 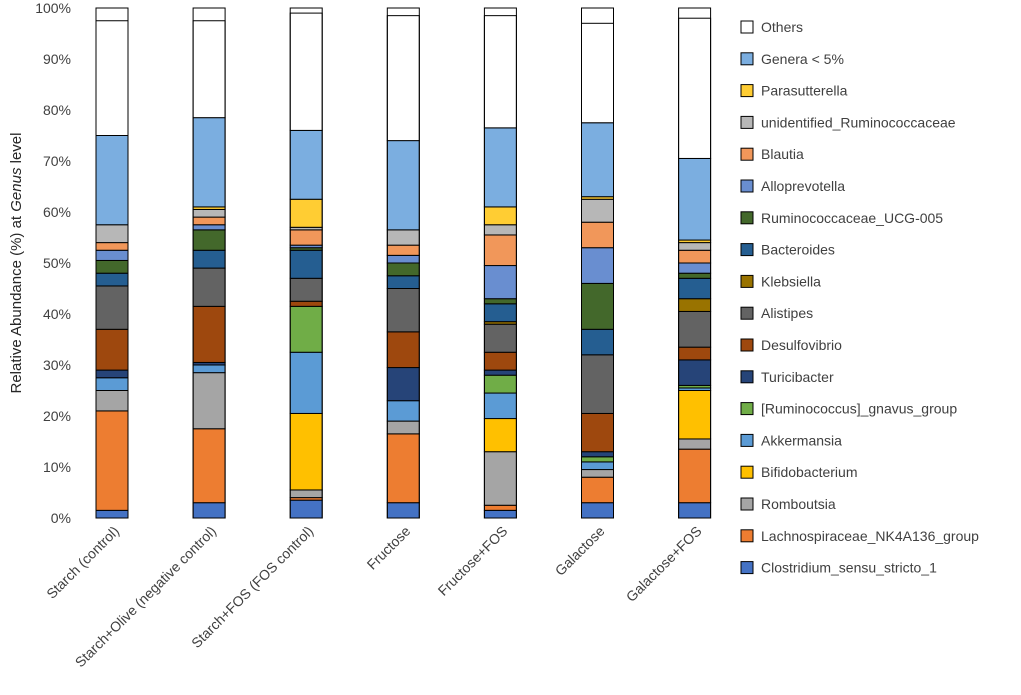 What do you see at coordinates (61, 518) in the screenshot?
I see `y-tick-label: 0%` at bounding box center [61, 518].